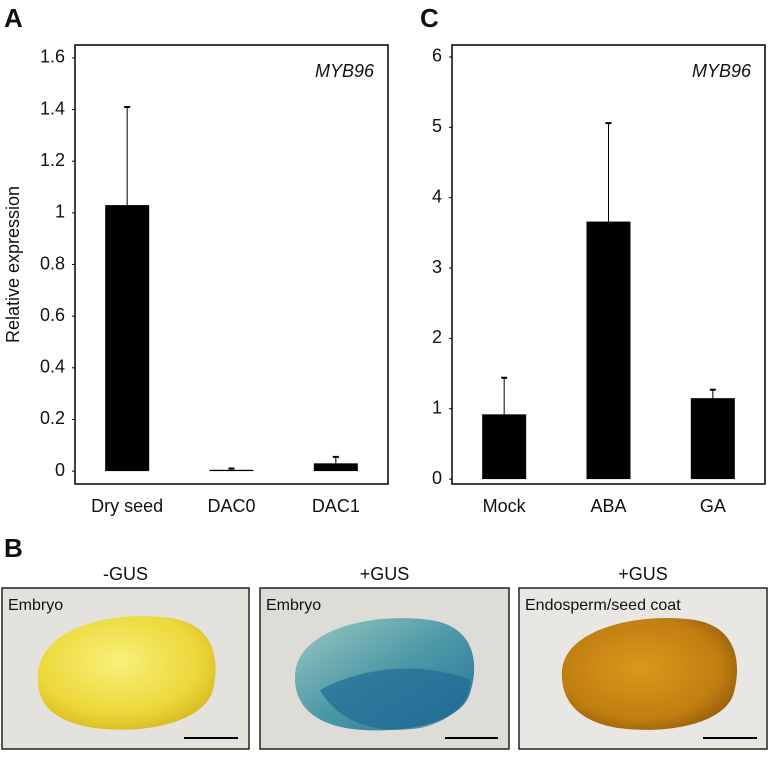  I want to click on y-tick-label: 3, so click(437, 267).